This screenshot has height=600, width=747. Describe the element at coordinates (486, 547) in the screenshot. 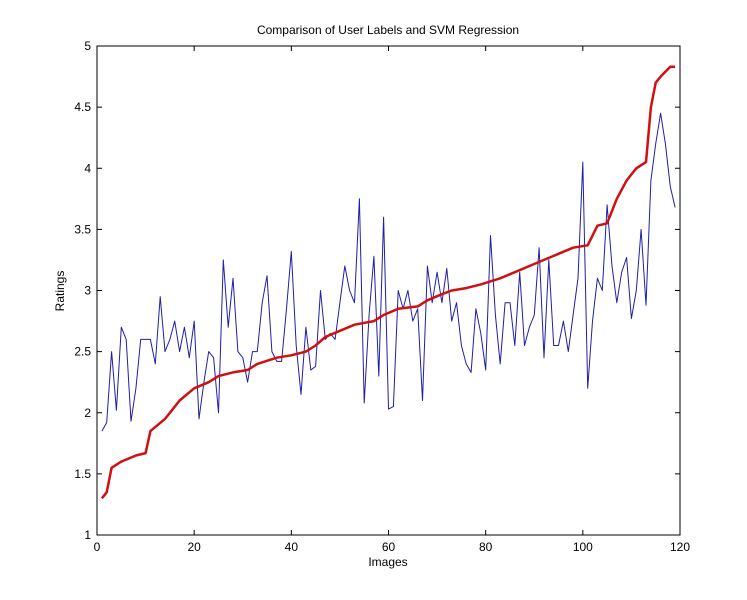

I see `x-tick-label: 80` at that location.